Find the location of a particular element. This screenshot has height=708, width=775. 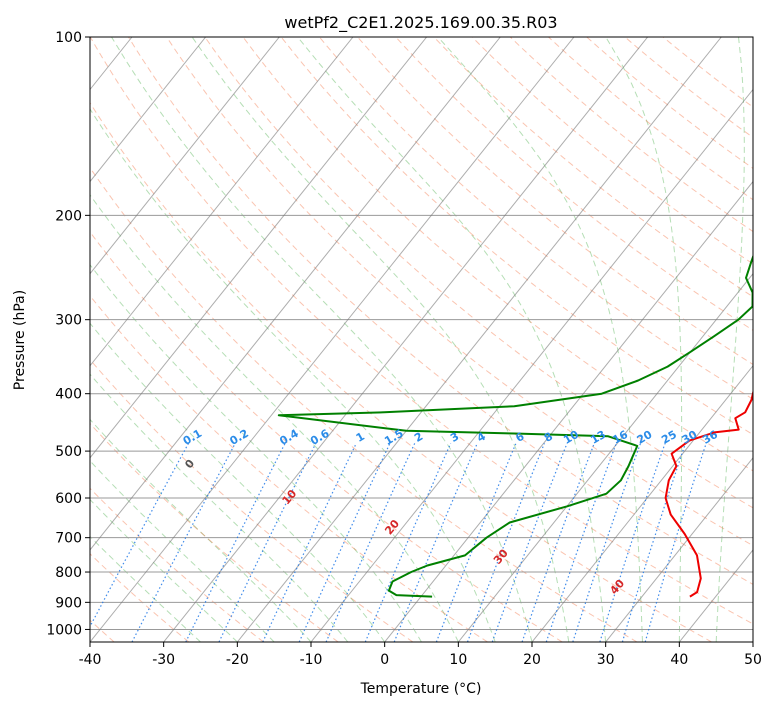

y-tick-label: 700 is located at coordinates (68, 539).